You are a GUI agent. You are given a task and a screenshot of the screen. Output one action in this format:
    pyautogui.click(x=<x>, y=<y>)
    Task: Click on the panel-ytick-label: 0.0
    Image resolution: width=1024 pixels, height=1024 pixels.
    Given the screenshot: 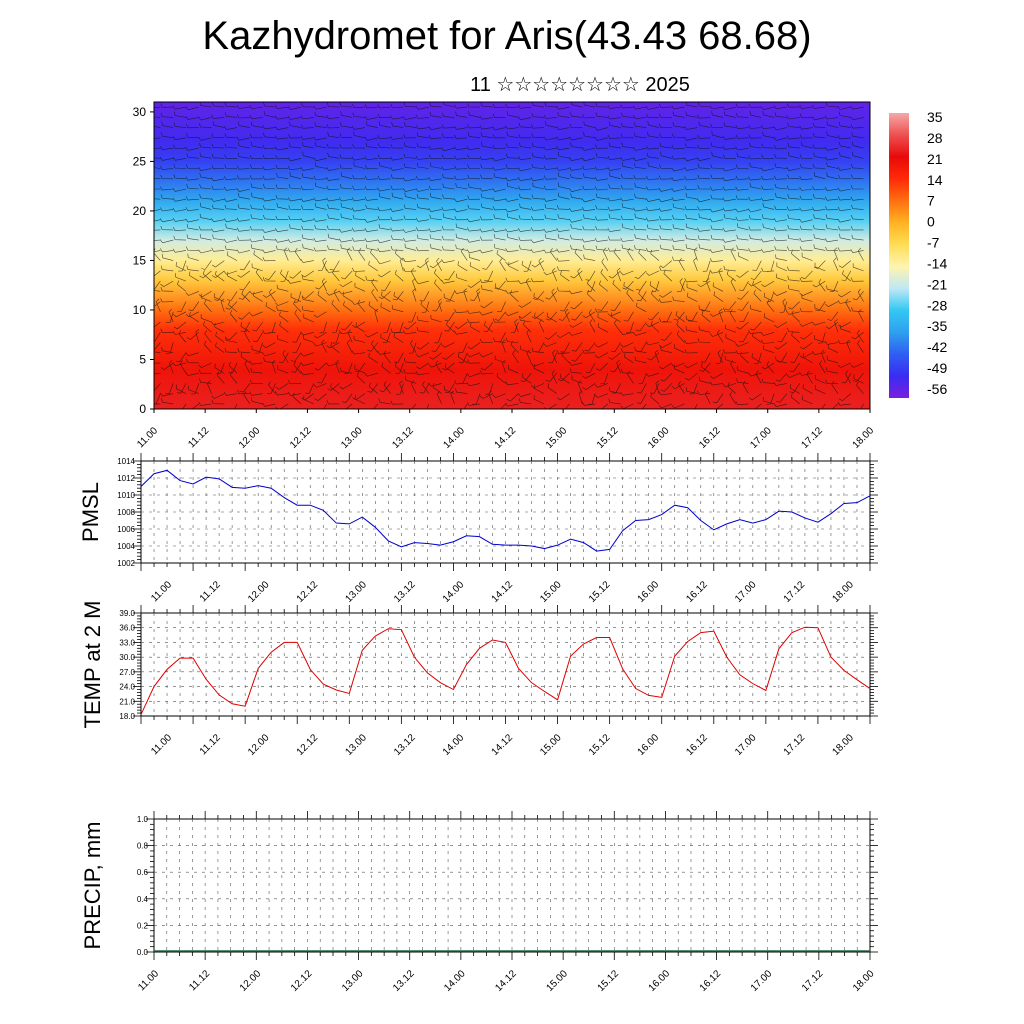 What is the action you would take?
    pyautogui.click(x=143, y=952)
    